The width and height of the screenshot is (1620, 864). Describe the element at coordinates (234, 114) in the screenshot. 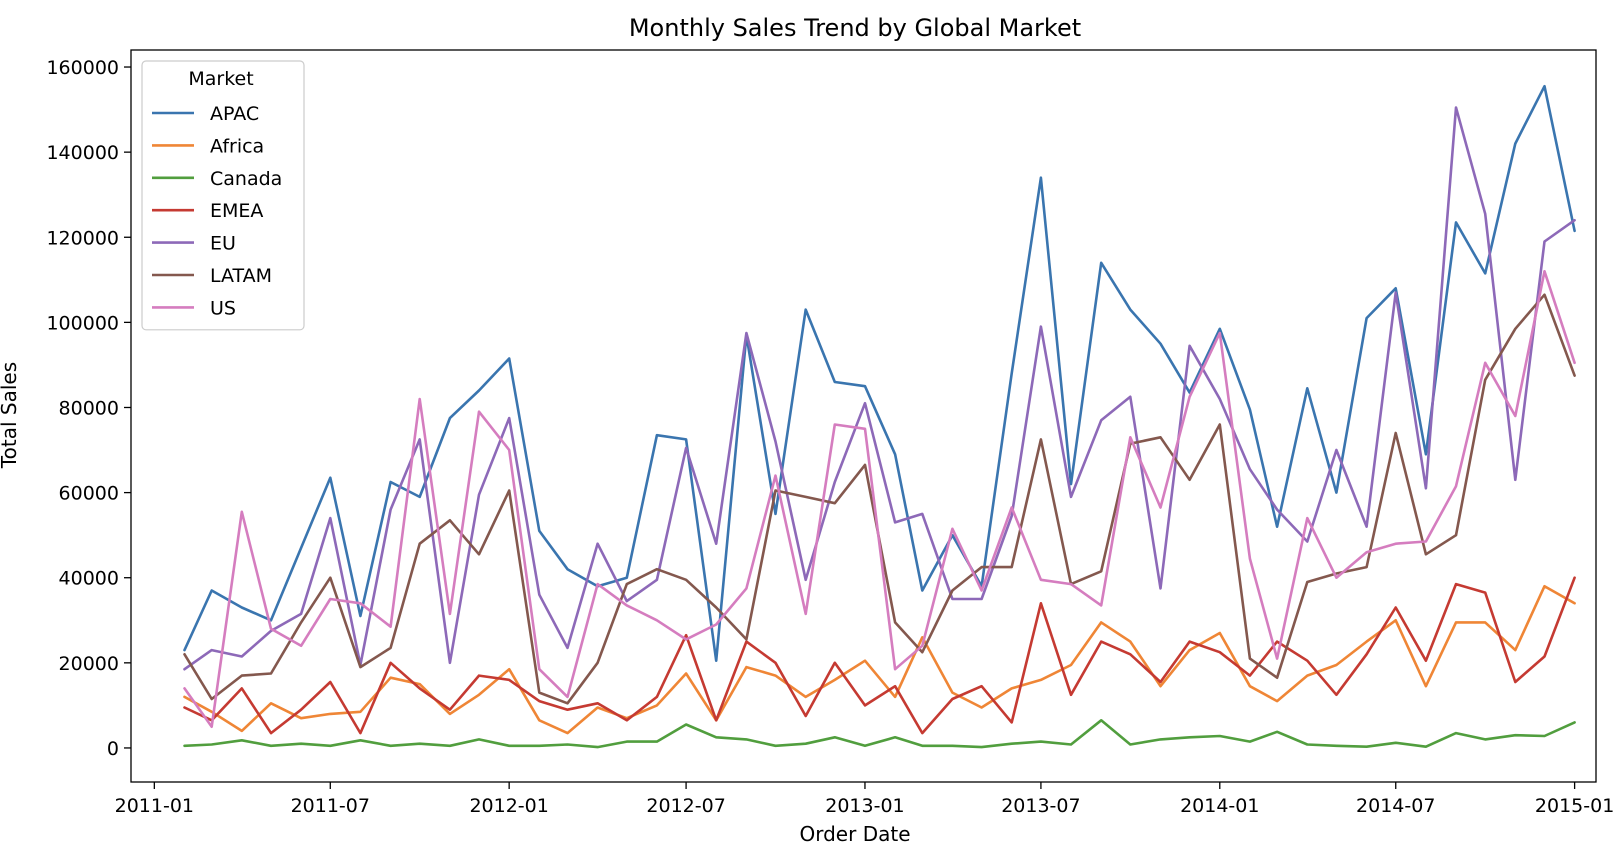

I see `legend-label-apac: APAC` at that location.